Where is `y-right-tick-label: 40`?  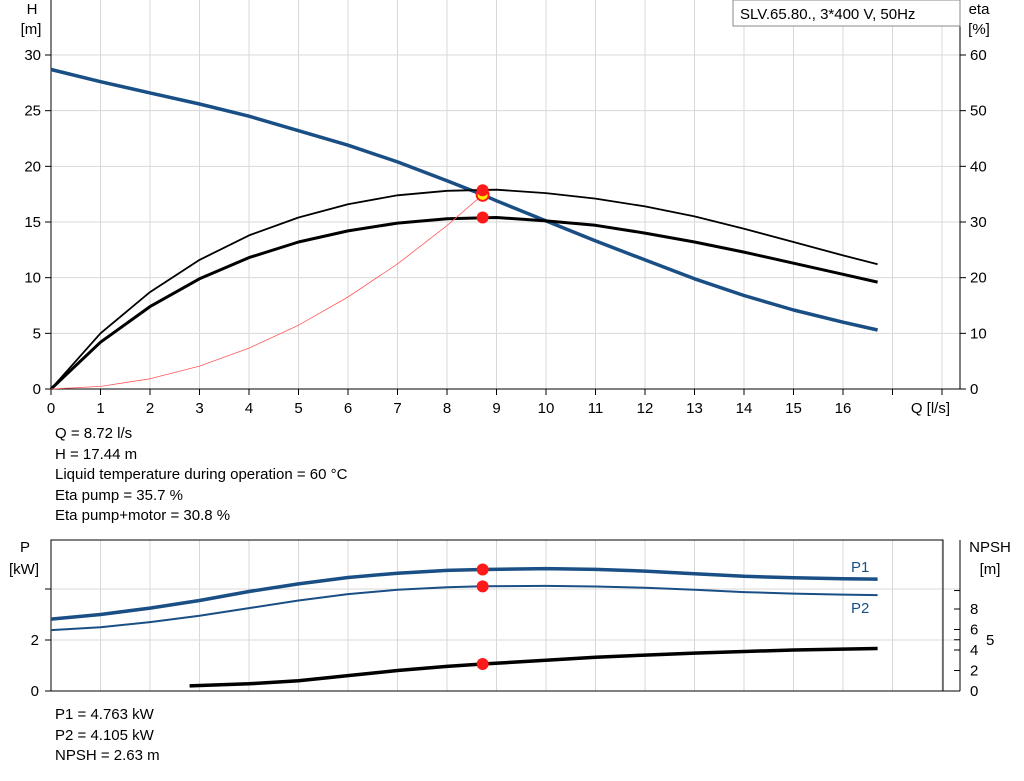 y-right-tick-label: 40 is located at coordinates (978, 166).